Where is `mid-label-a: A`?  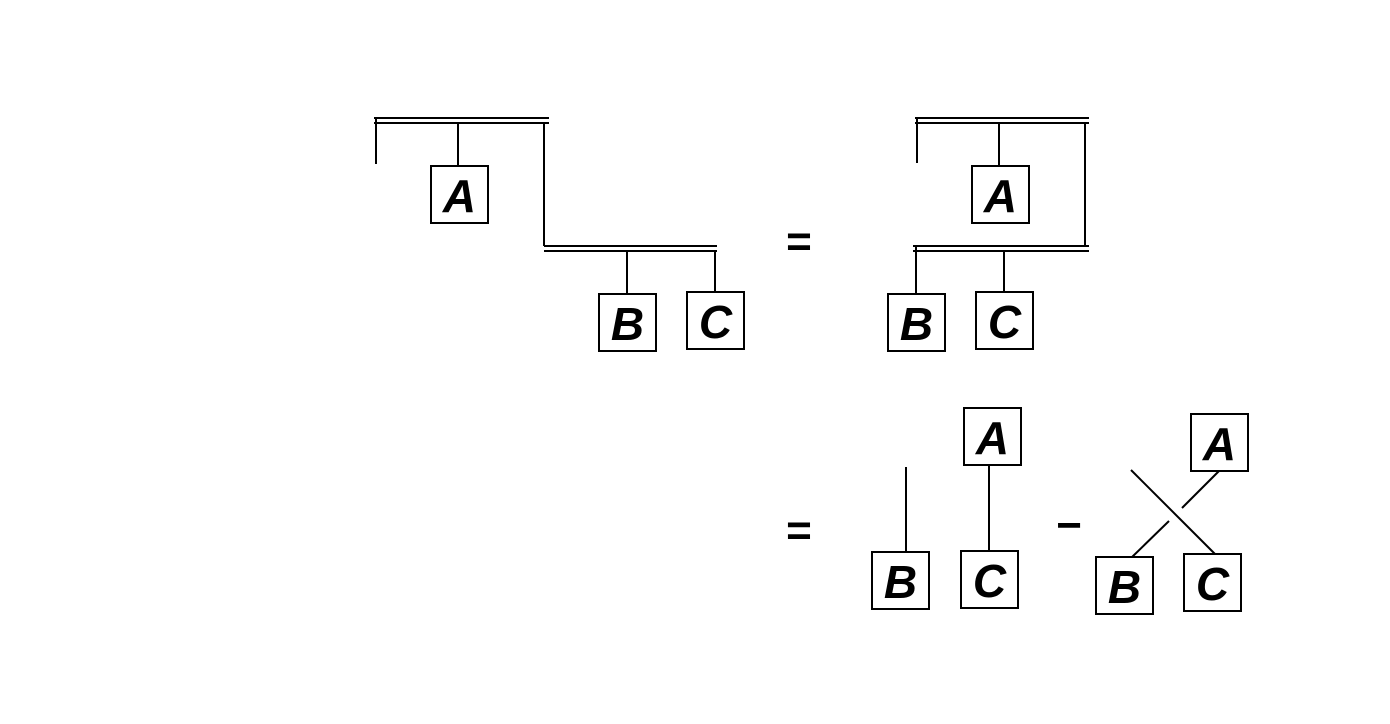 mid-label-a: A is located at coordinates (1000, 196).